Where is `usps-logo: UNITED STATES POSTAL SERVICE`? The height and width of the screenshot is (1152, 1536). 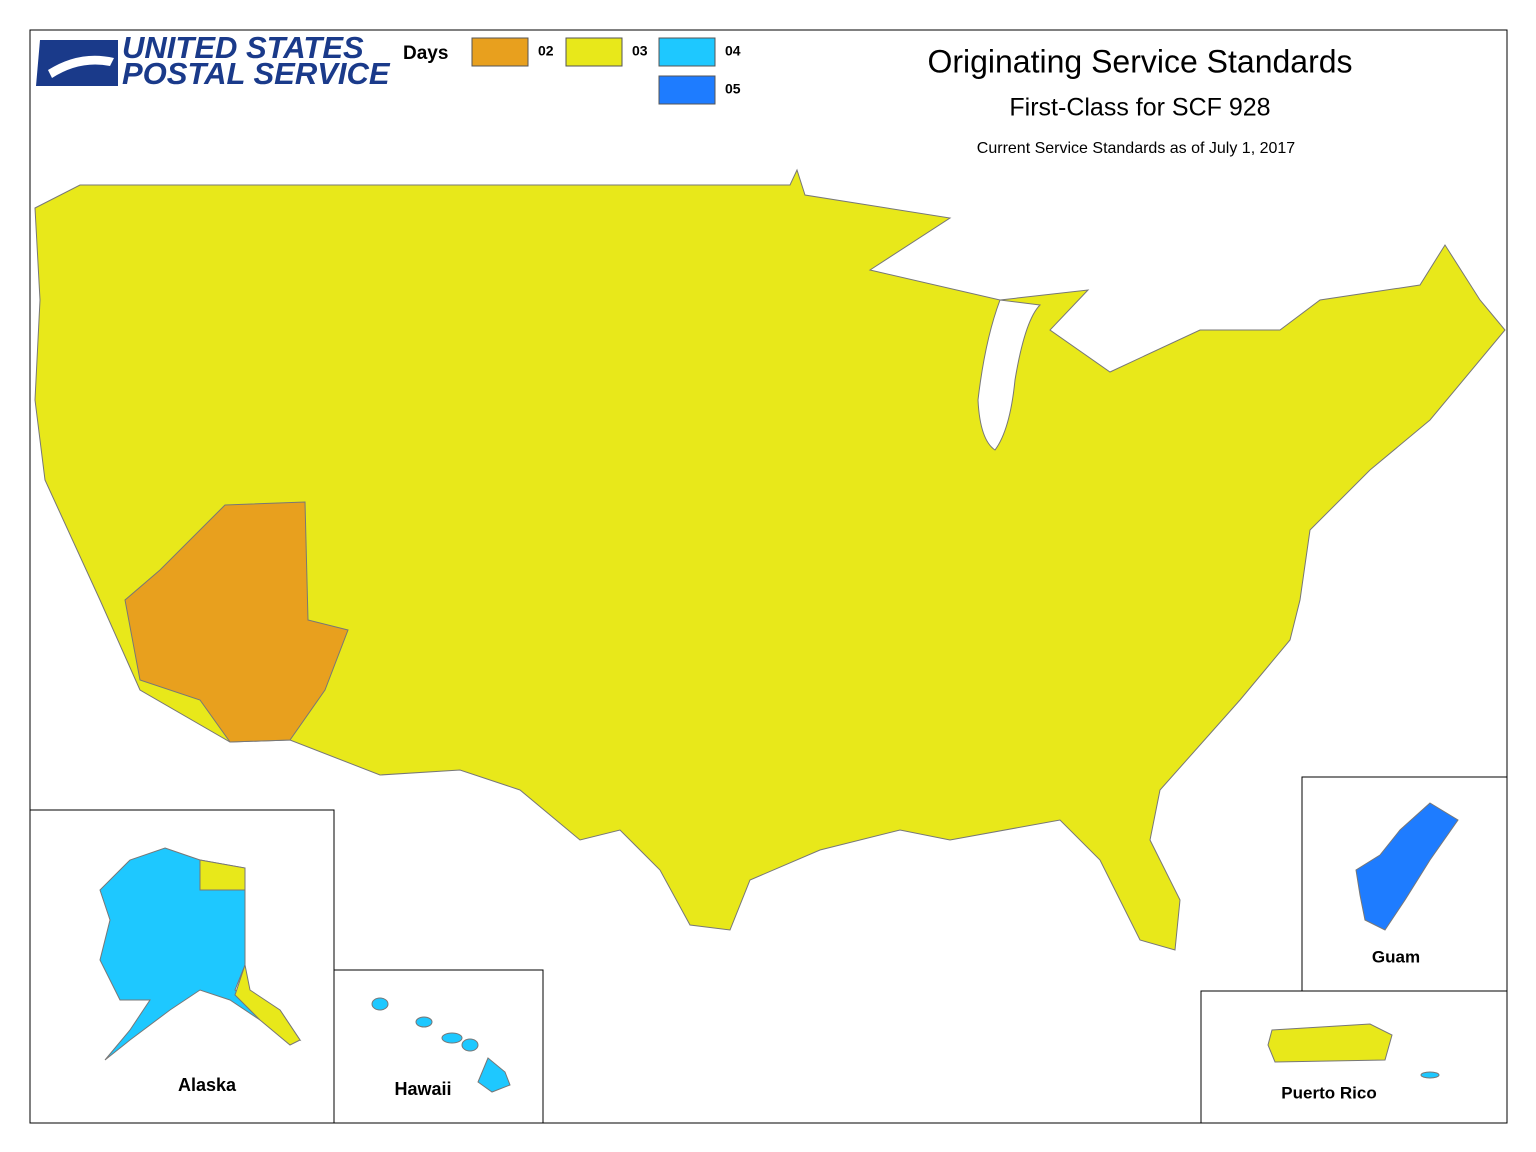 usps-logo: UNITED STATES POSTAL SERVICE is located at coordinates (213, 60).